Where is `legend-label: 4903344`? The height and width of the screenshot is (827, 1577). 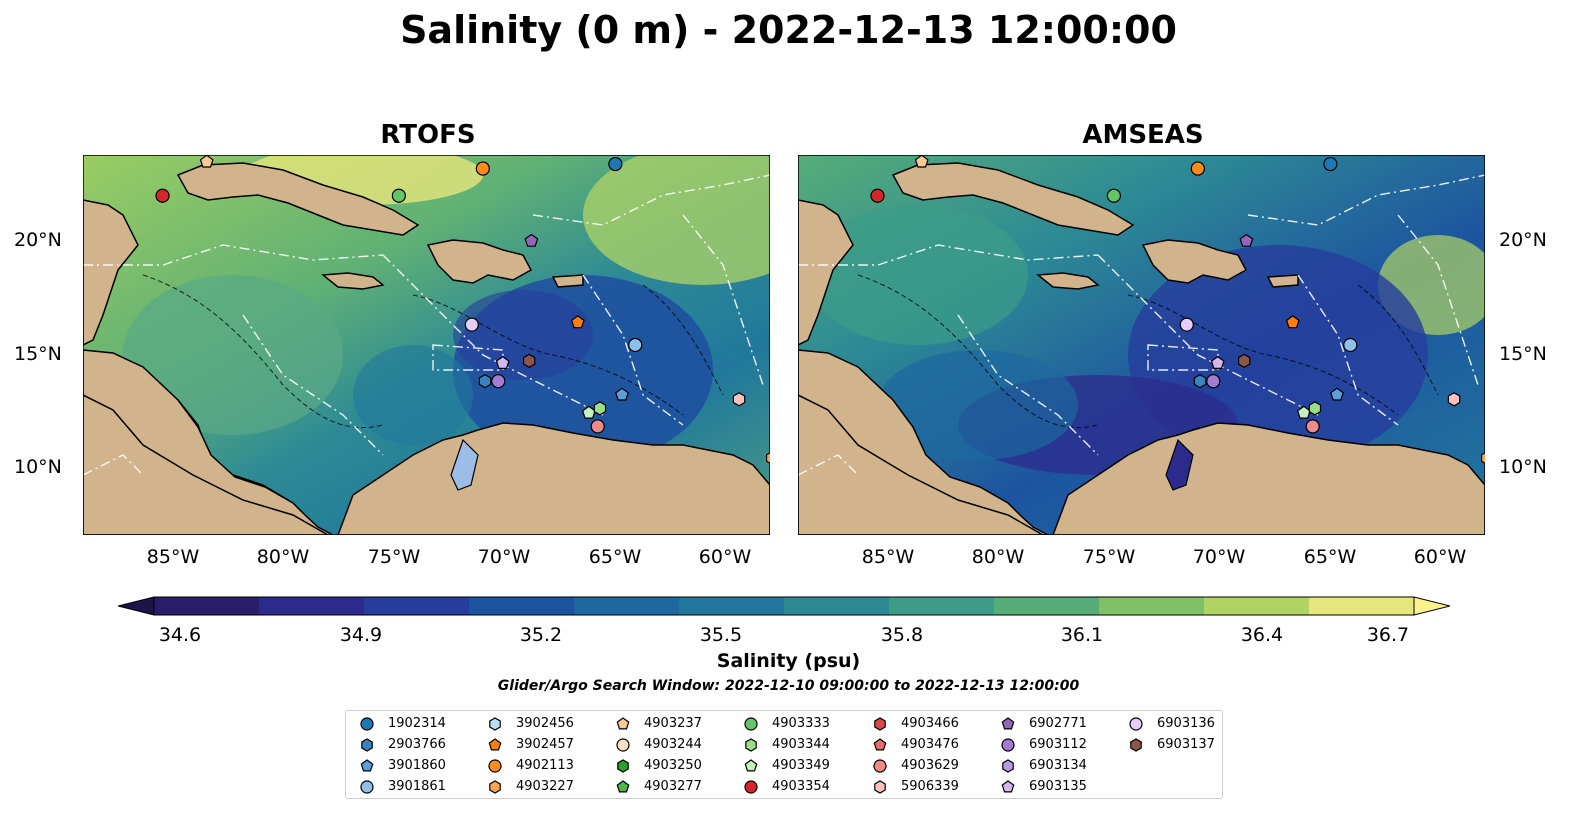
legend-label: 4903344 is located at coordinates (801, 744).